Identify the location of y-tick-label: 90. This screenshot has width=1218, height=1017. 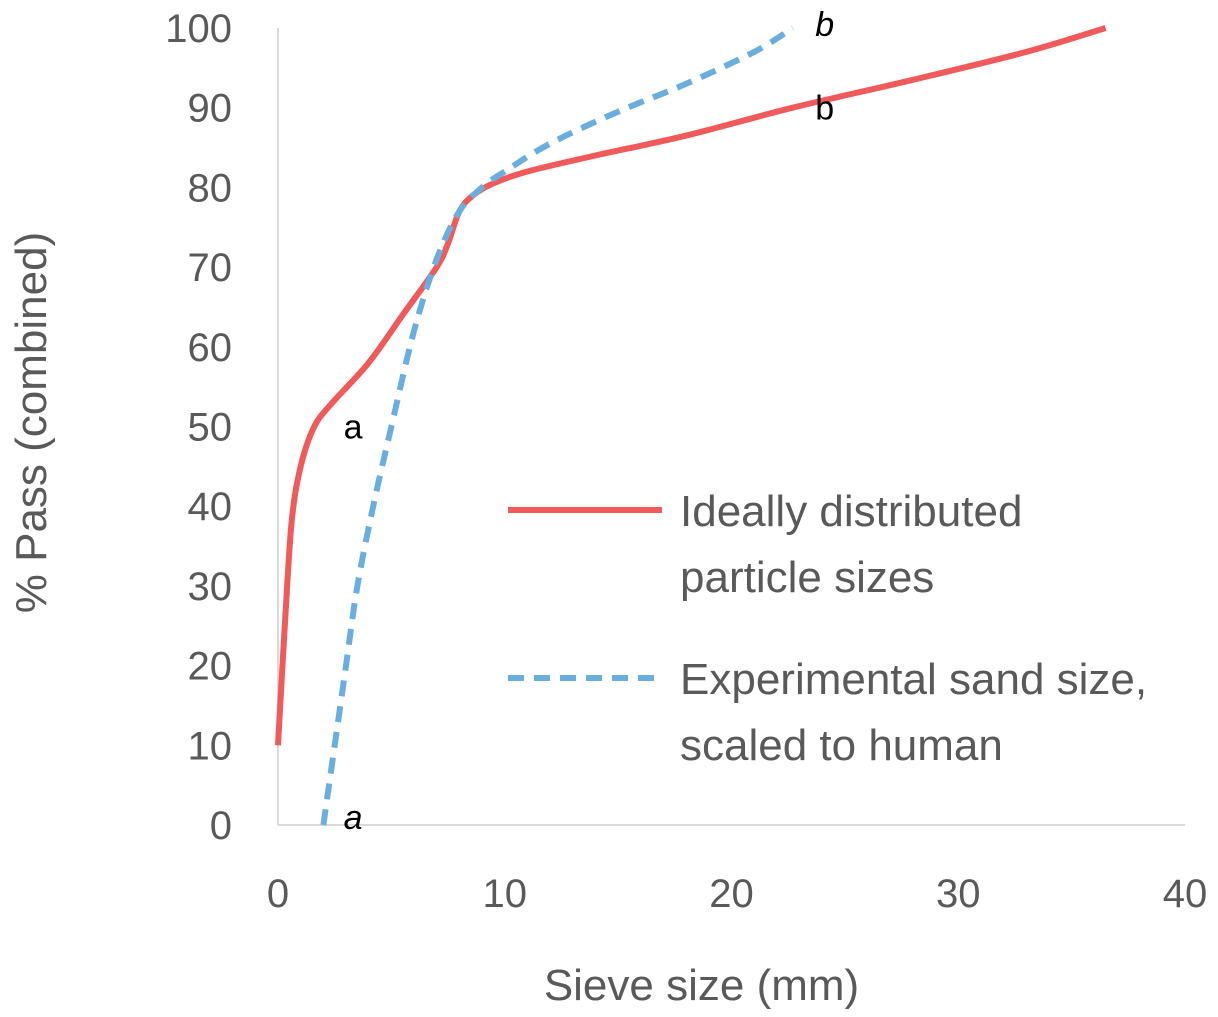
(210, 109).